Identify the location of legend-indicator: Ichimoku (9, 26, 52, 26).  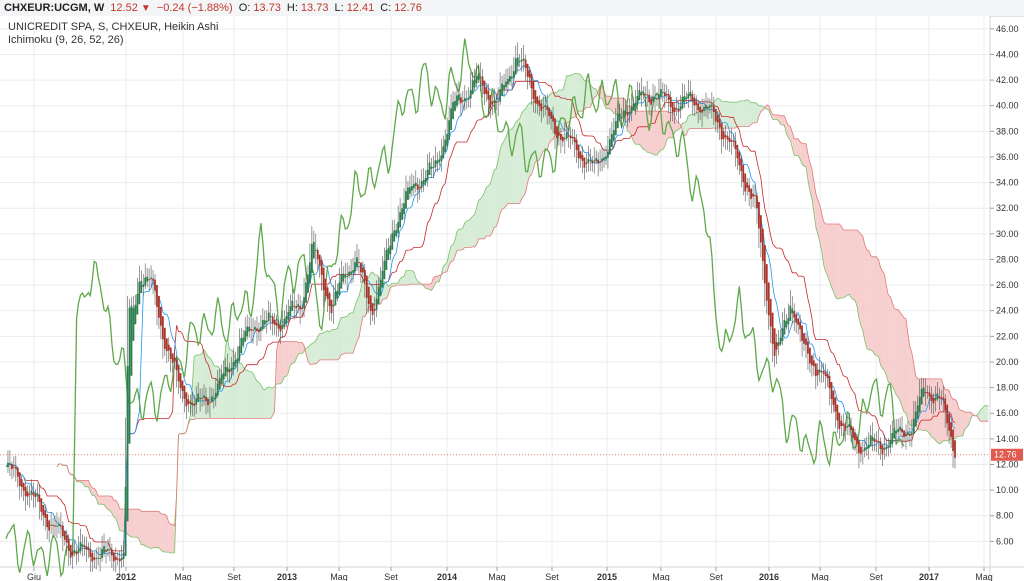
(66, 40).